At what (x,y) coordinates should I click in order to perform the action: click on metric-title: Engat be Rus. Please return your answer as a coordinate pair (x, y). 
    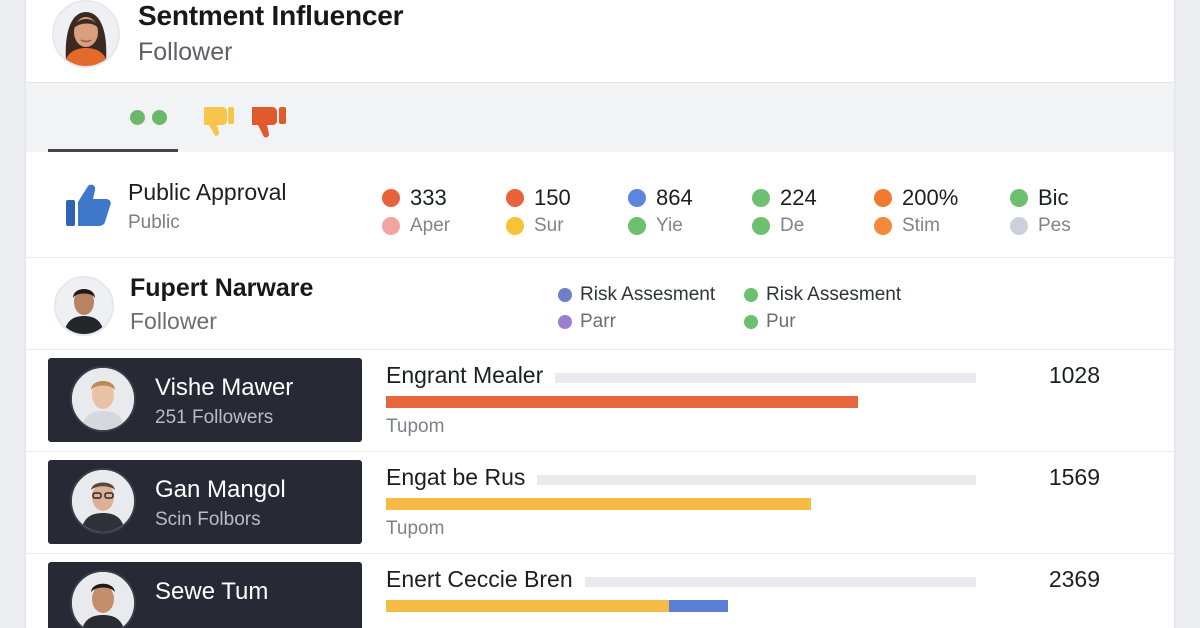
    Looking at the image, I should click on (462, 477).